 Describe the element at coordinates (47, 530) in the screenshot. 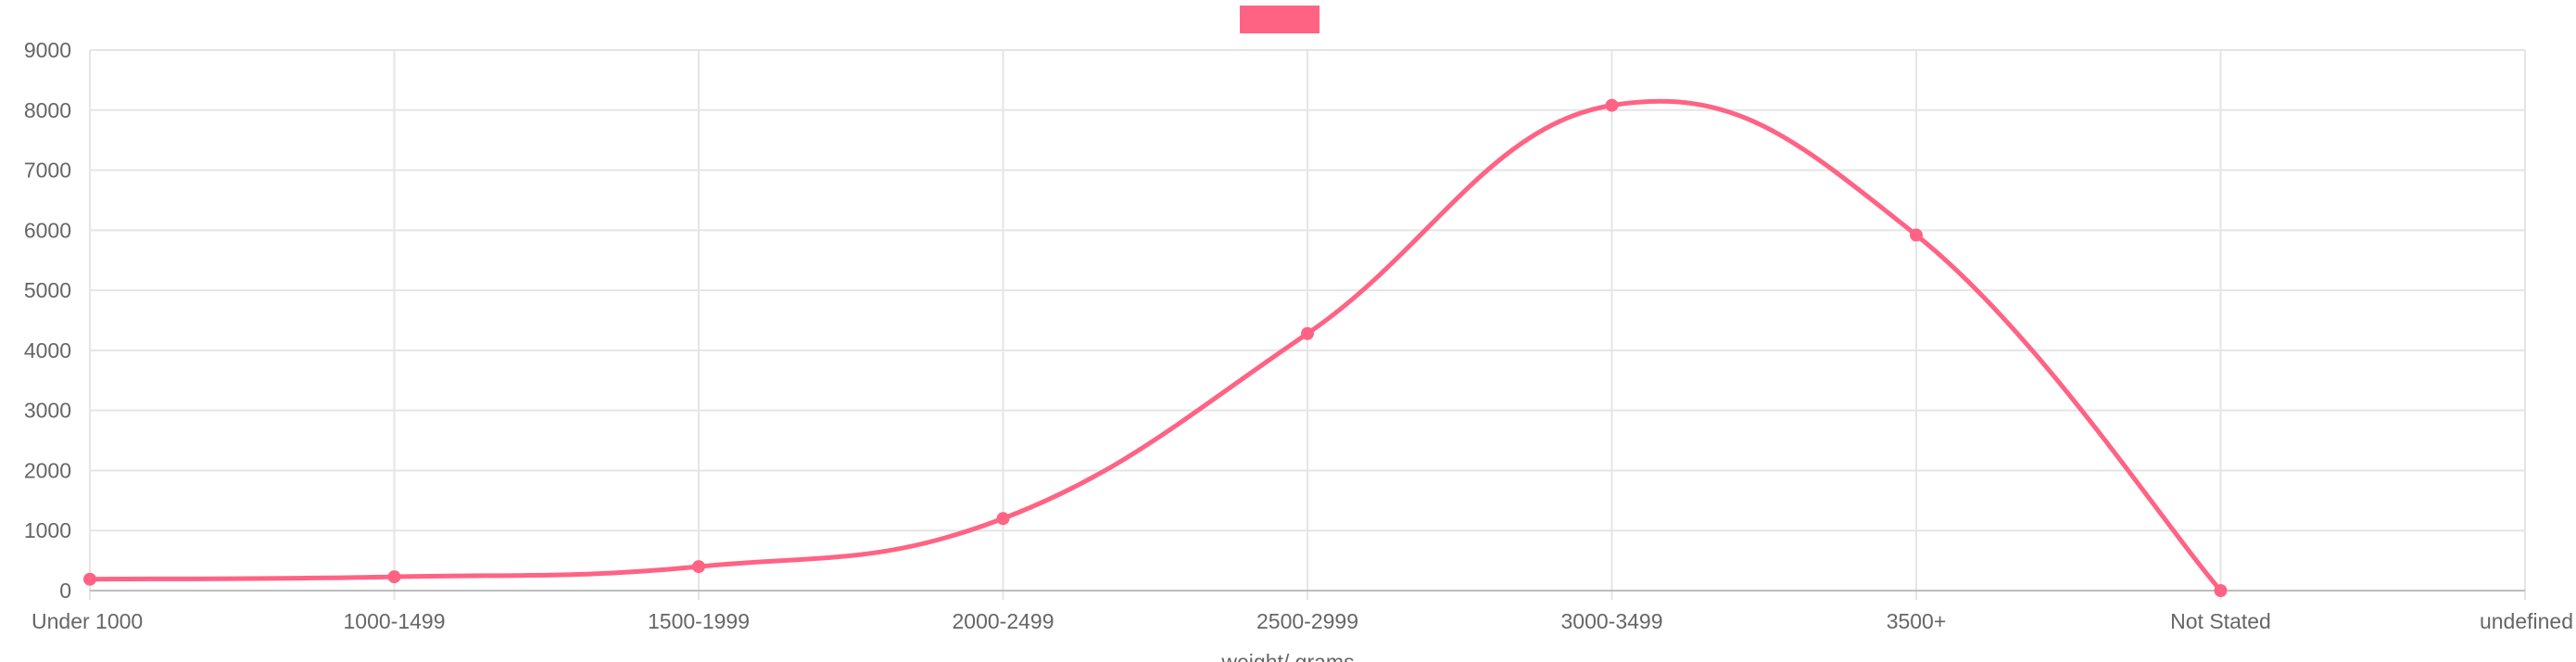

I see `y-tick-label: 1000` at that location.